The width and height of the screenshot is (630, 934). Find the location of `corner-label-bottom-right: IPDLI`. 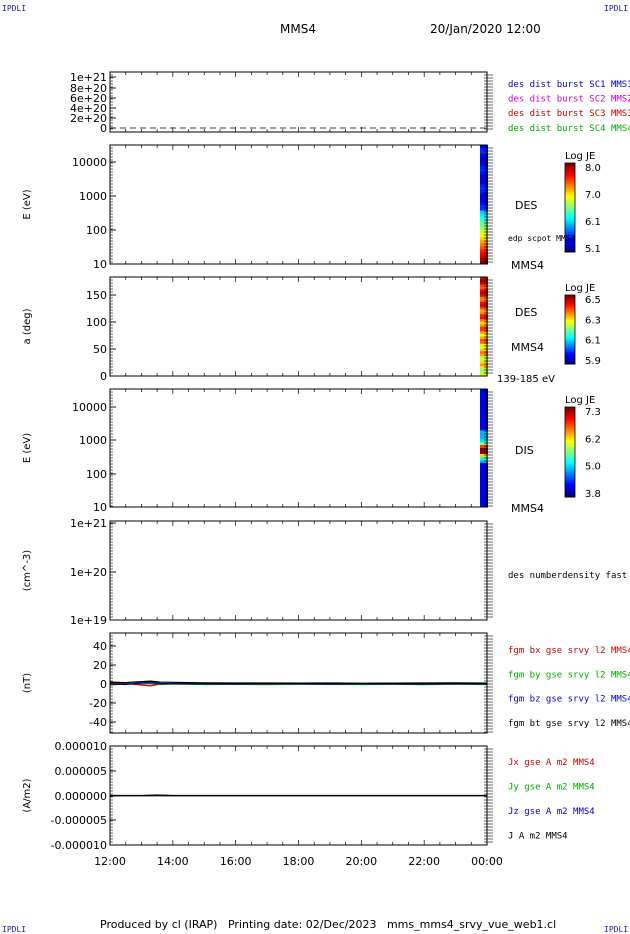

corner-label-bottom-right: IPDLI is located at coordinates (616, 929).